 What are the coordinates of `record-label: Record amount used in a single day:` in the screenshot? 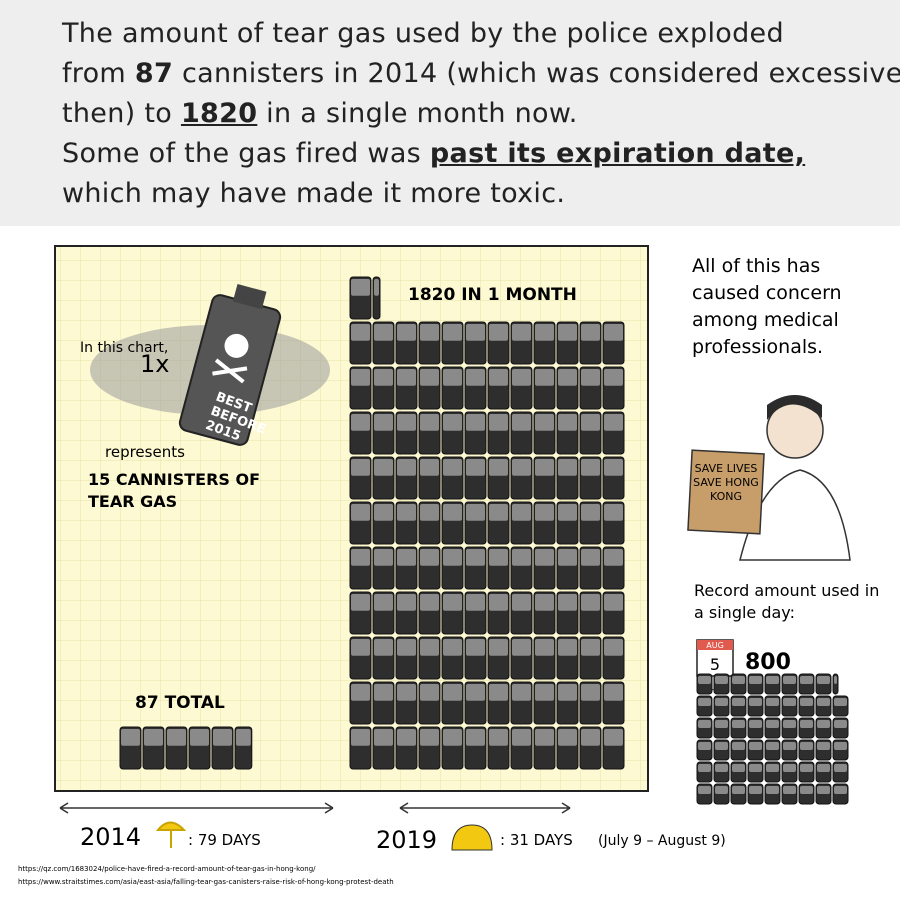 It's located at (786, 601).